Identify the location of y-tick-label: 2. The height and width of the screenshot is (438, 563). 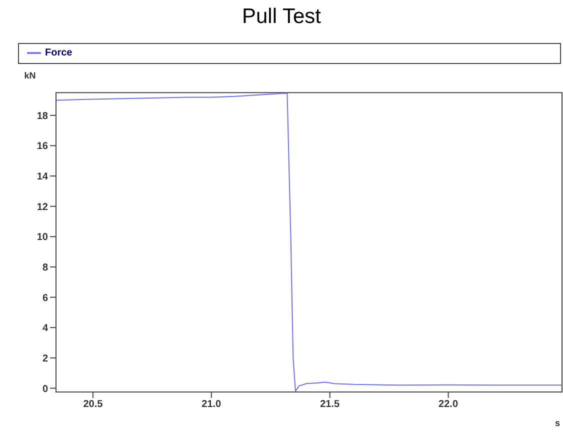
(45, 358).